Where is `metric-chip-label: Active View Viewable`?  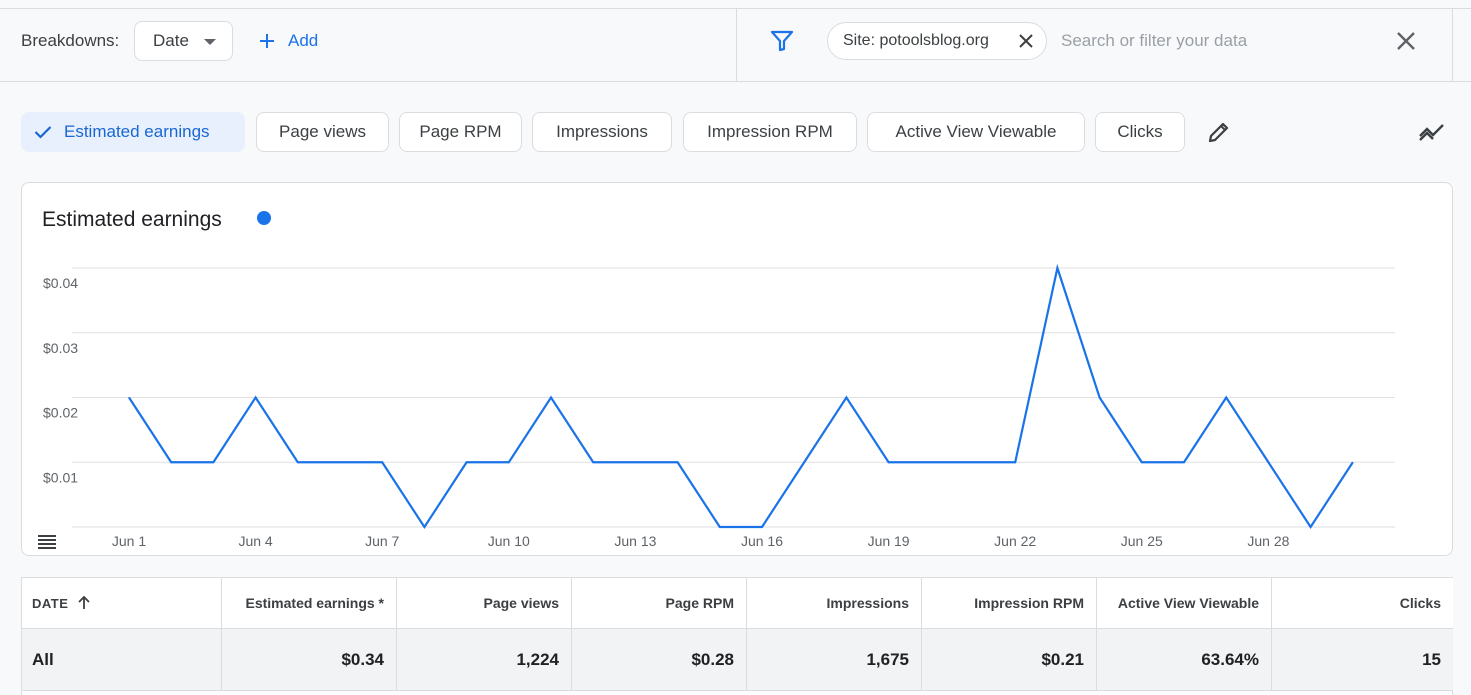 metric-chip-label: Active View Viewable is located at coordinates (976, 131).